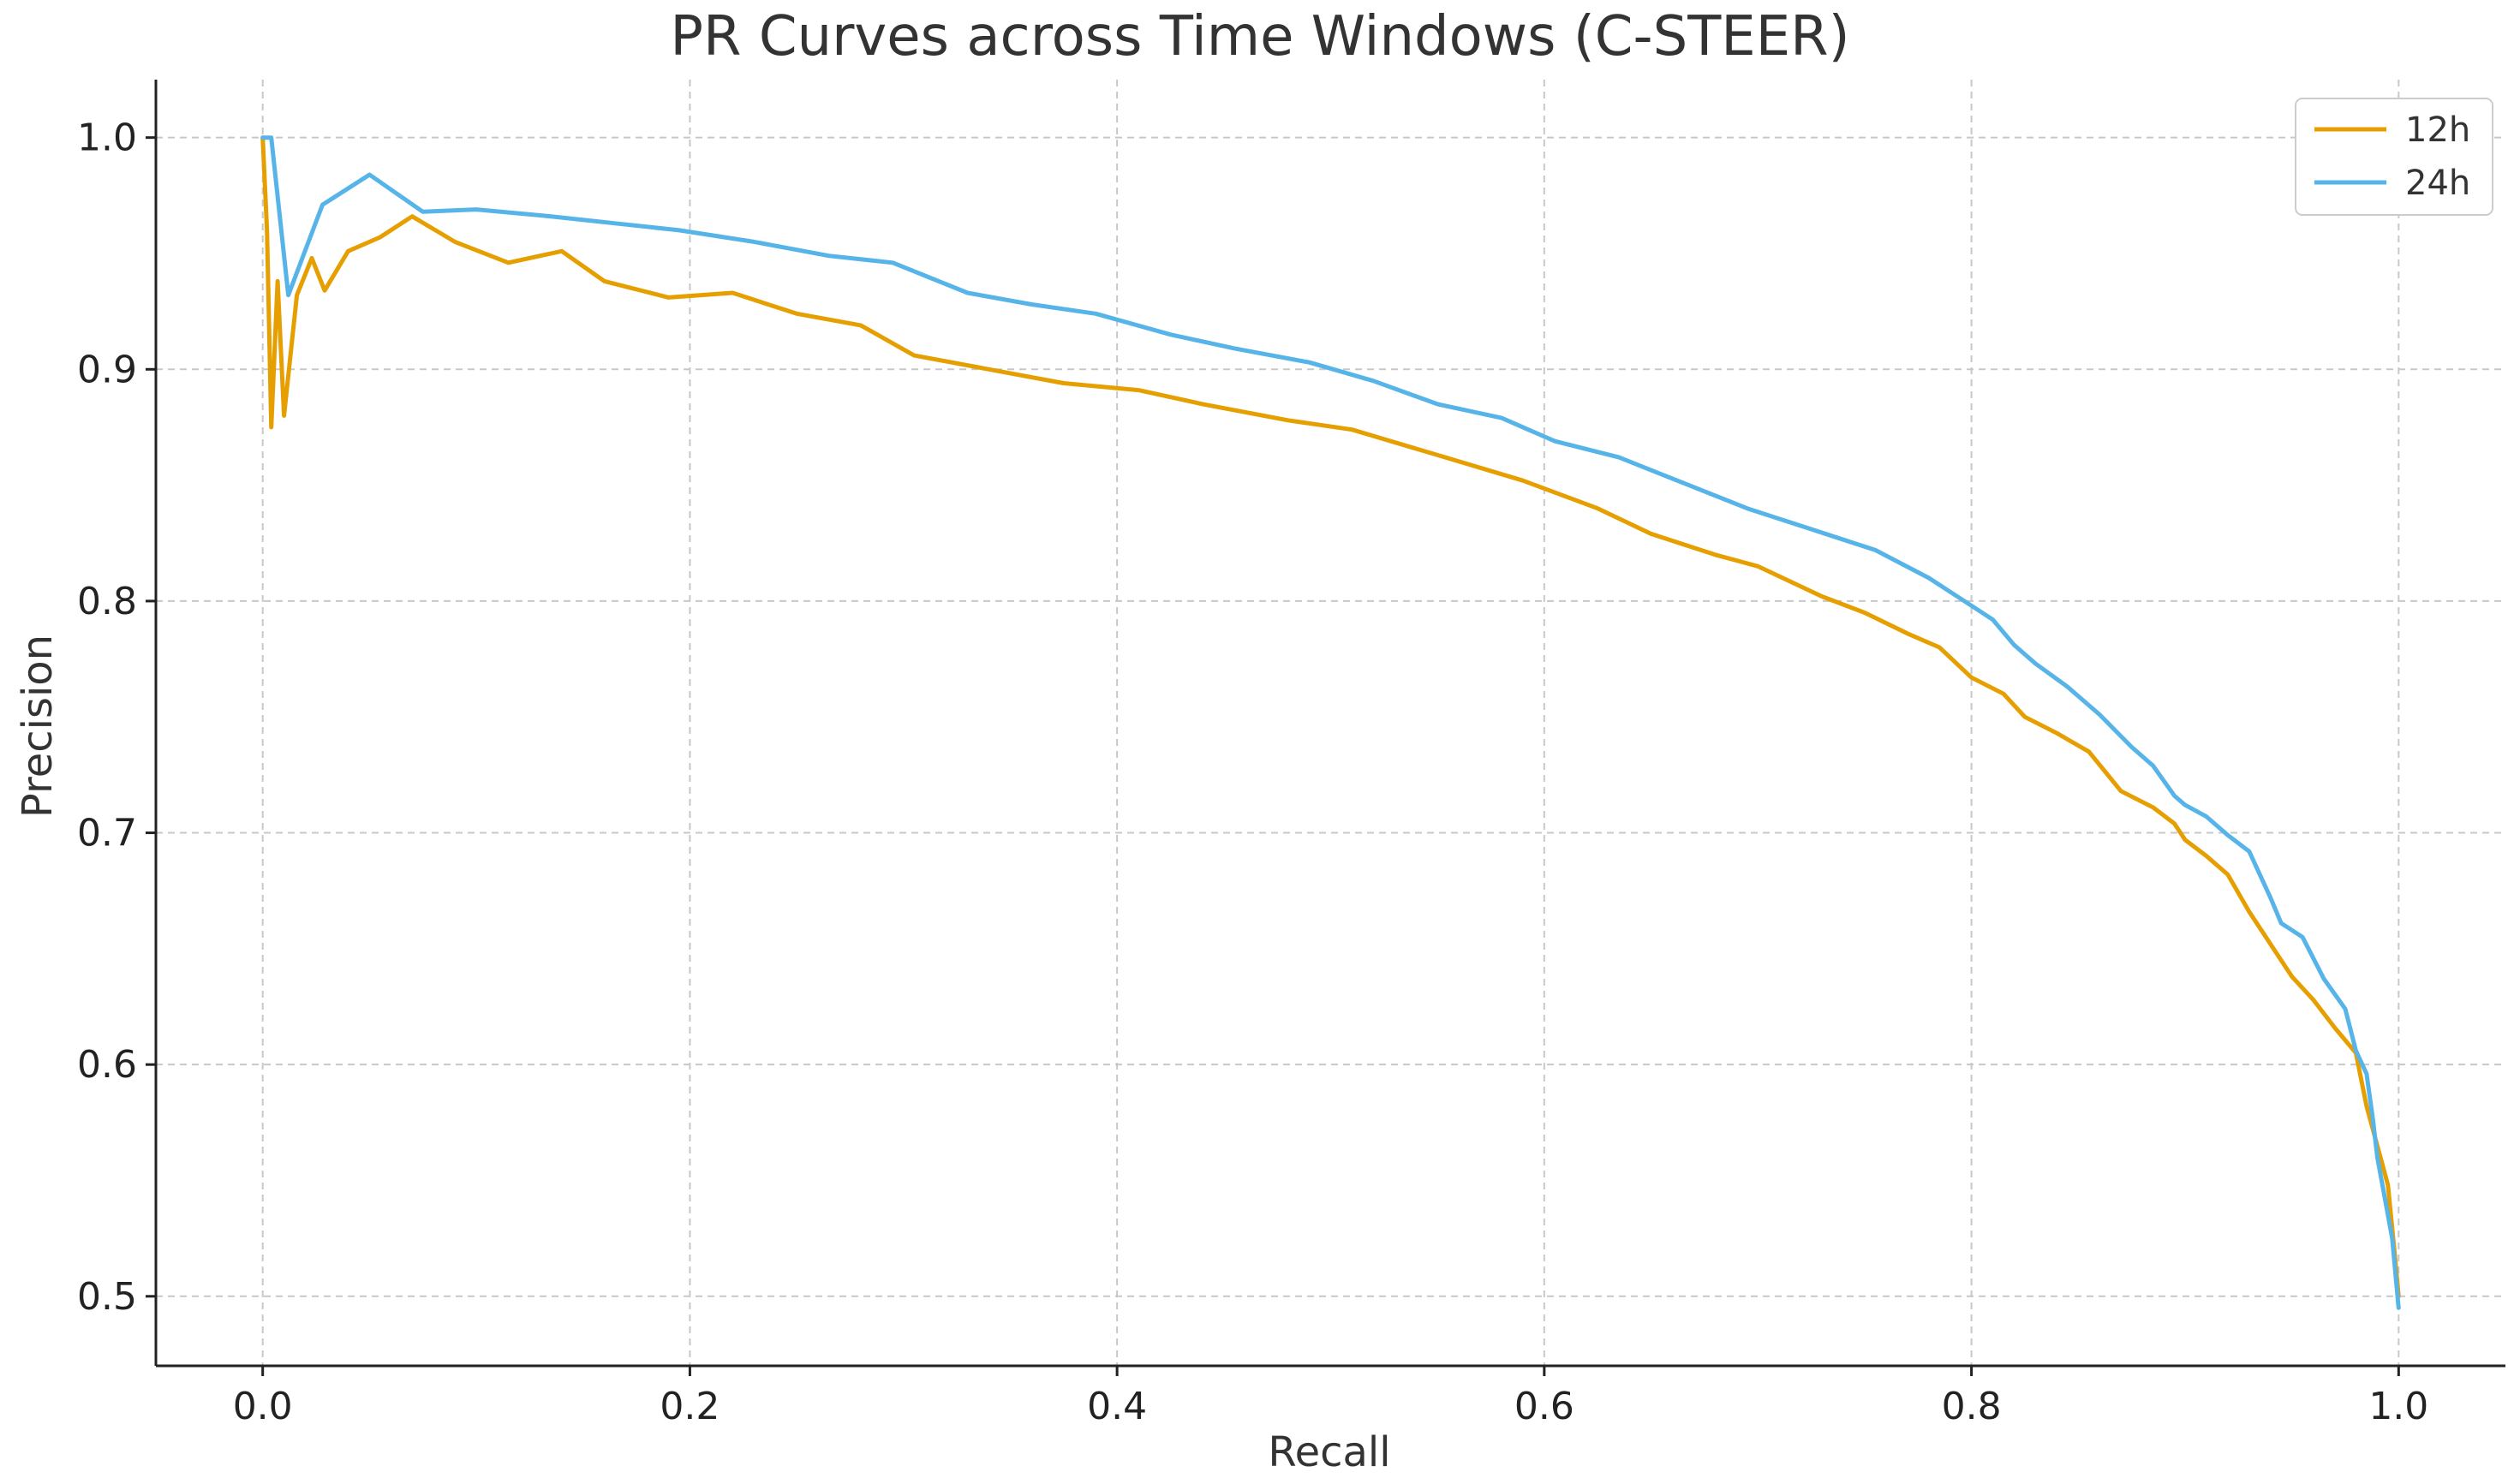 The image size is (2520, 1484). I want to click on x-tick-label-0: 0.0, so click(263, 1407).